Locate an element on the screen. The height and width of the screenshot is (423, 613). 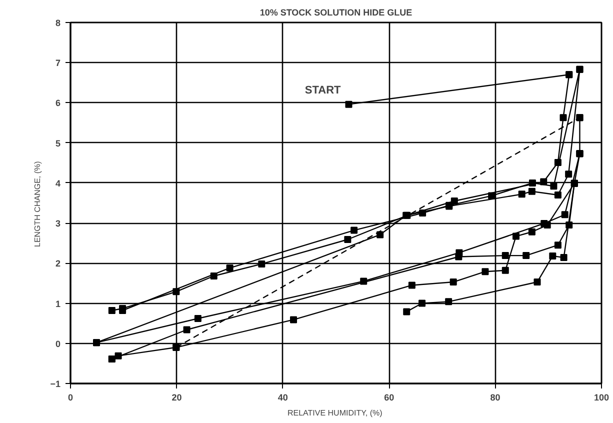
x-tick-label: 60 is located at coordinates (389, 397).